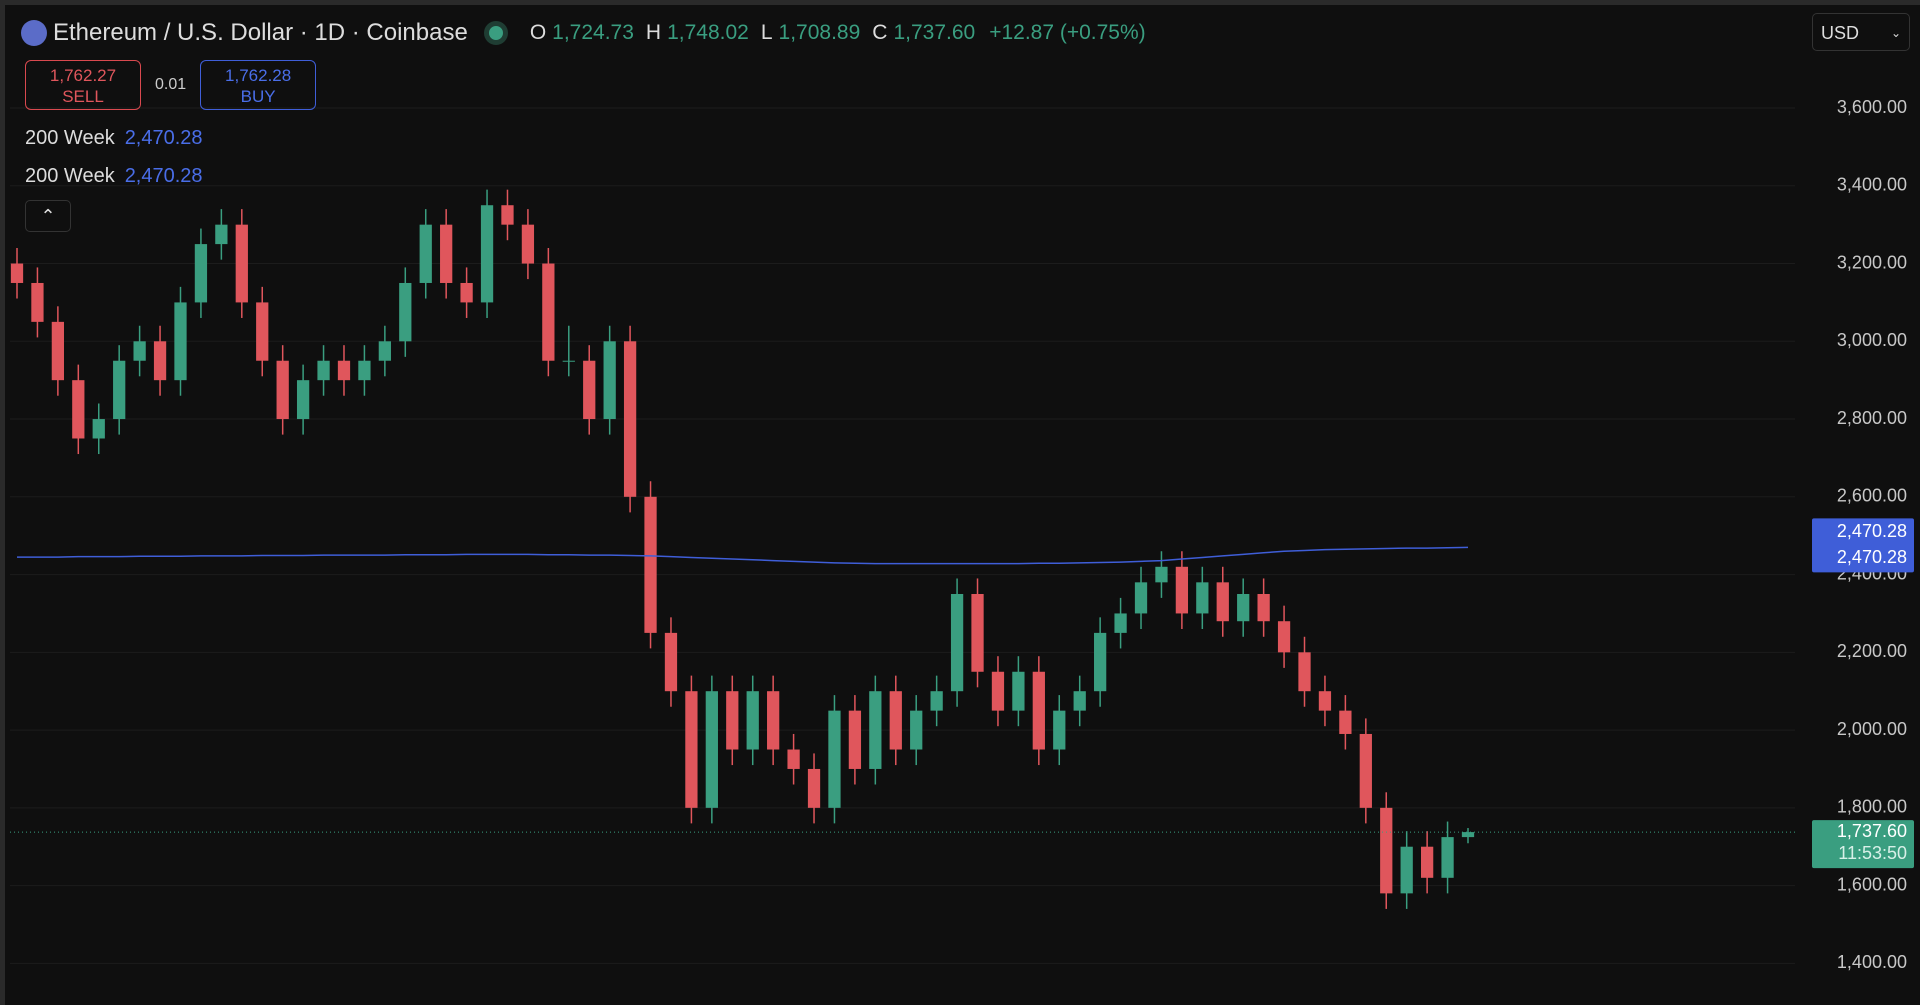 This screenshot has width=1920, height=1005. Describe the element at coordinates (83, 96) in the screenshot. I see `sell-label: SELL` at that location.